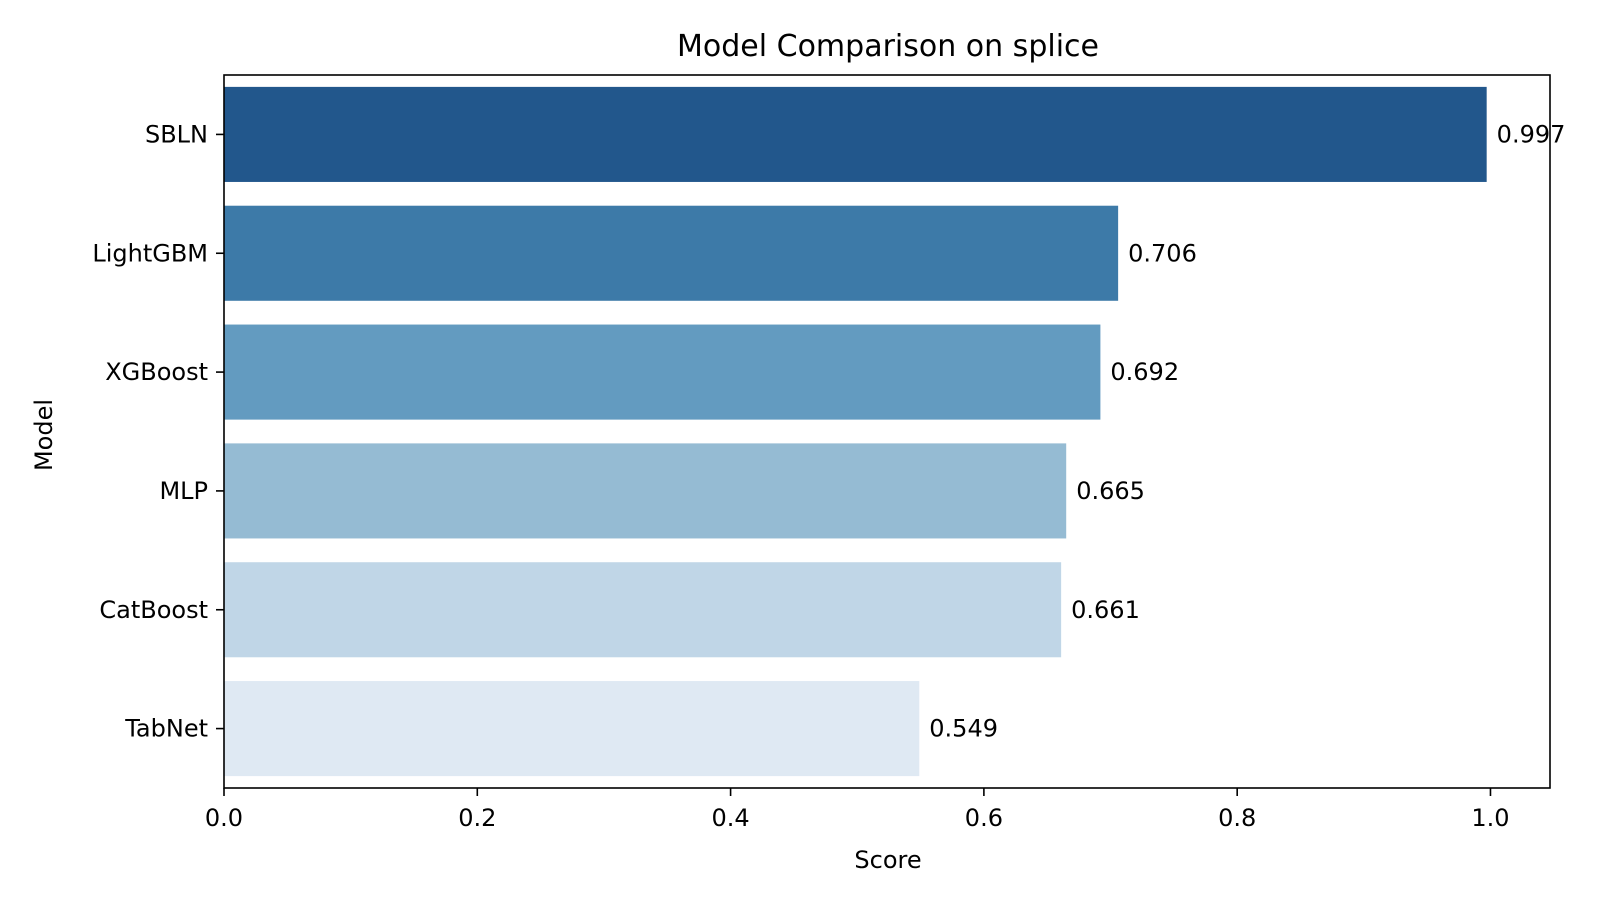  Describe the element at coordinates (183, 491) in the screenshot. I see `y-tick-label-mlp: MLP` at that location.